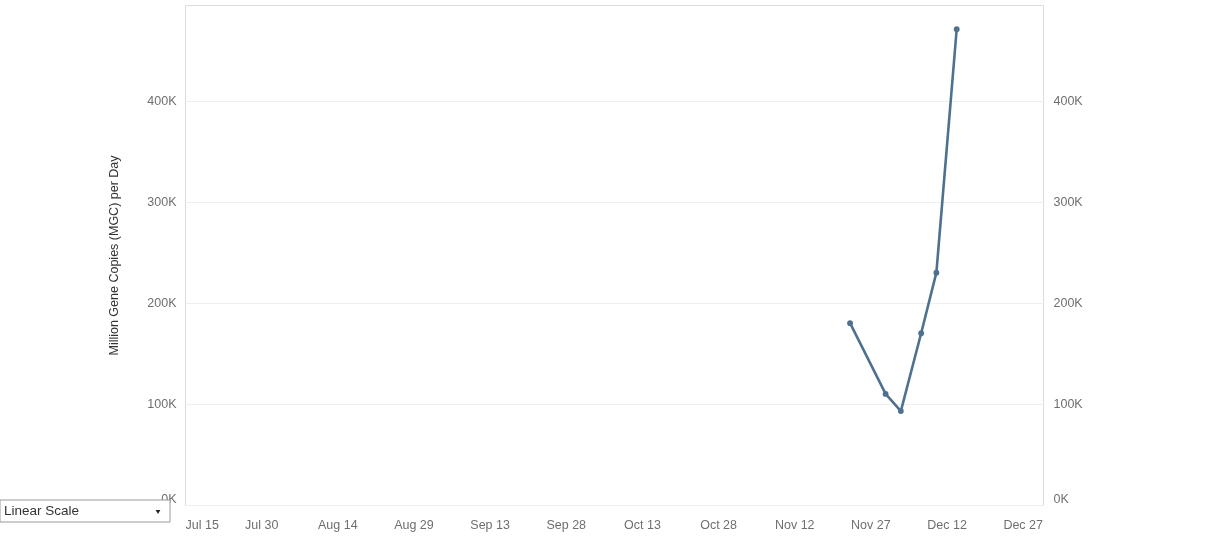 The width and height of the screenshot is (1229, 542). Describe the element at coordinates (490, 524) in the screenshot. I see `x-tick-label: Sep 13` at that location.